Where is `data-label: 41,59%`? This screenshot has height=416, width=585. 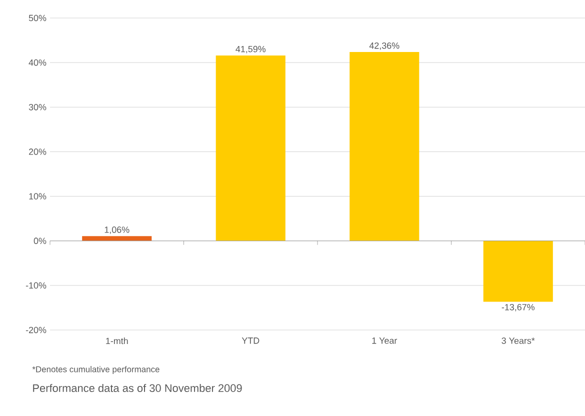 data-label: 41,59% is located at coordinates (251, 50).